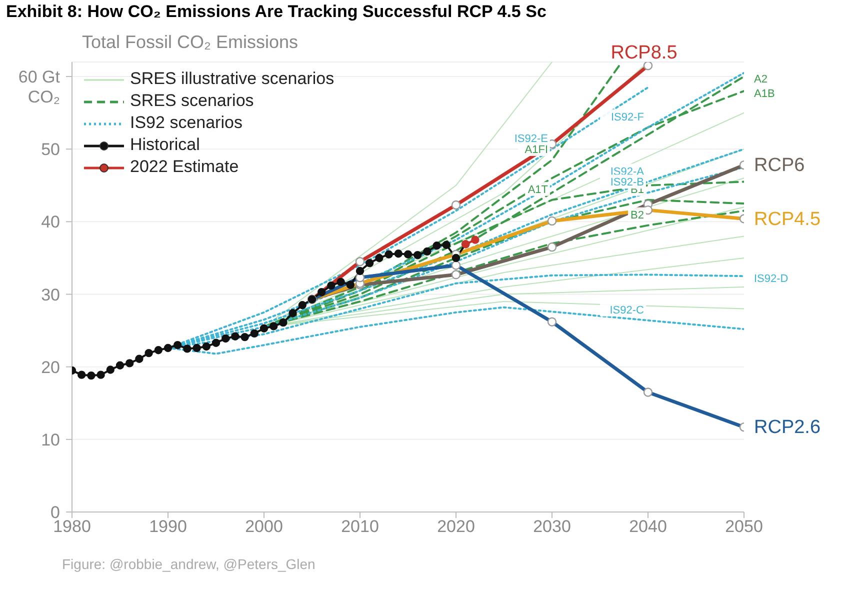  What do you see at coordinates (456, 526) in the screenshot?
I see `x-tick-label: 2020` at bounding box center [456, 526].